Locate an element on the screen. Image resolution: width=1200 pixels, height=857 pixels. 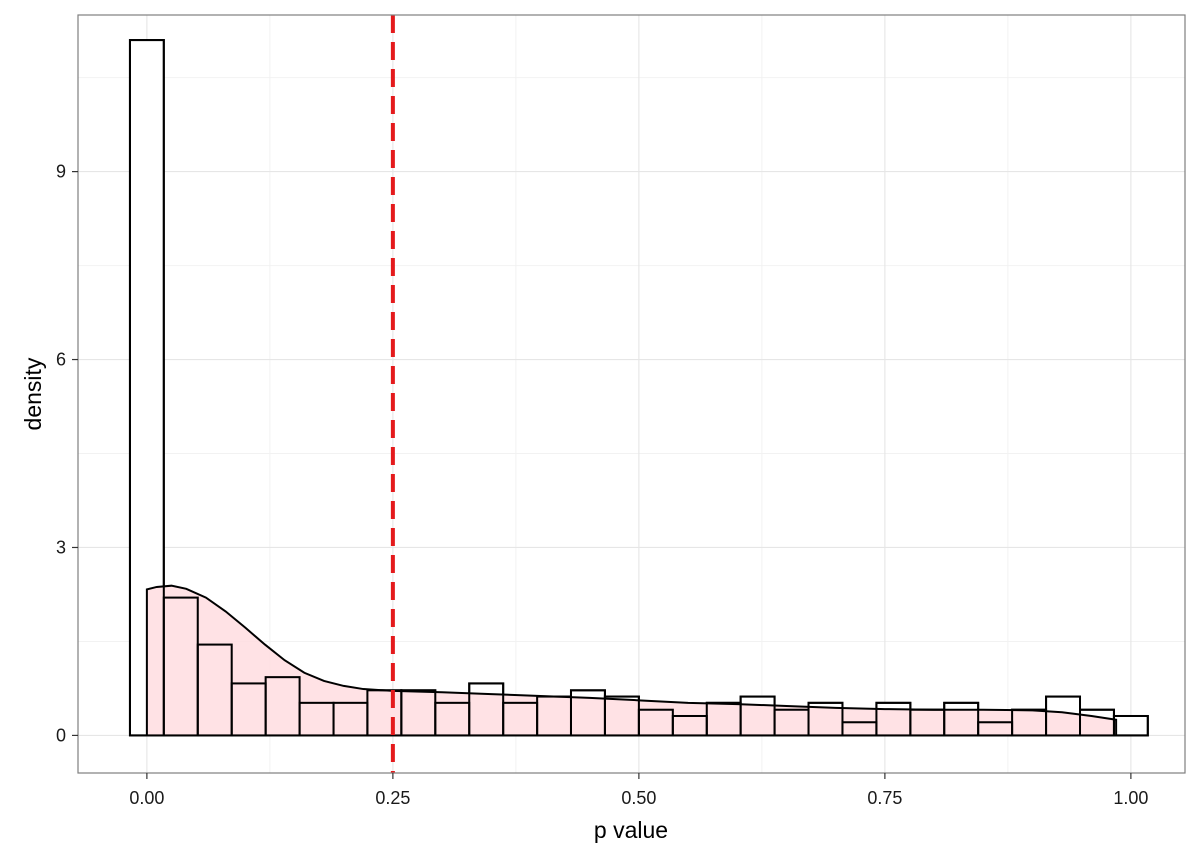
y-tick-label: 0 is located at coordinates (61, 735).